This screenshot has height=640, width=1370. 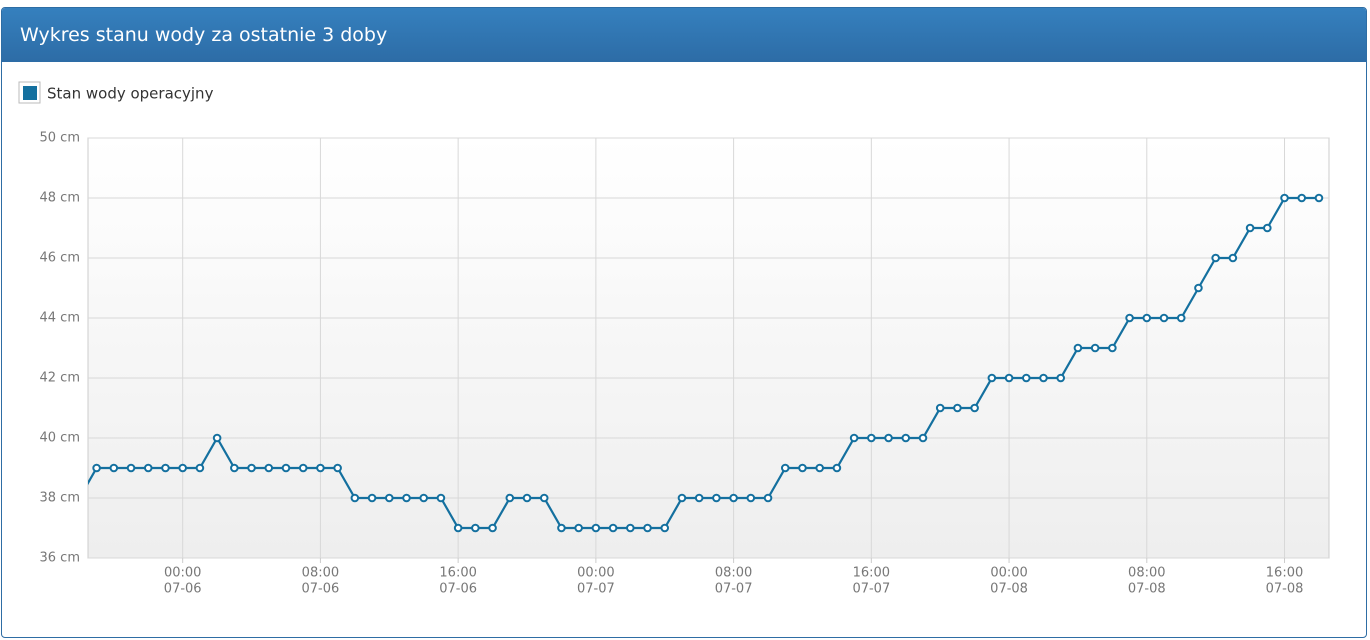 I want to click on y-tick-label: 40 cm, so click(x=60, y=438).